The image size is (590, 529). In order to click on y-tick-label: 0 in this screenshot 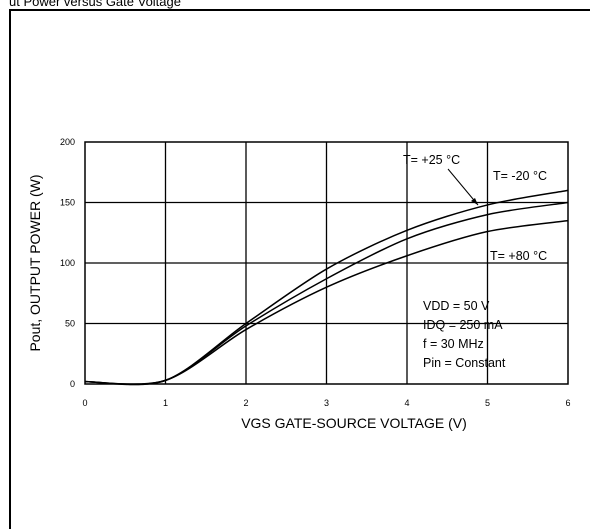, I will do `click(72, 384)`.